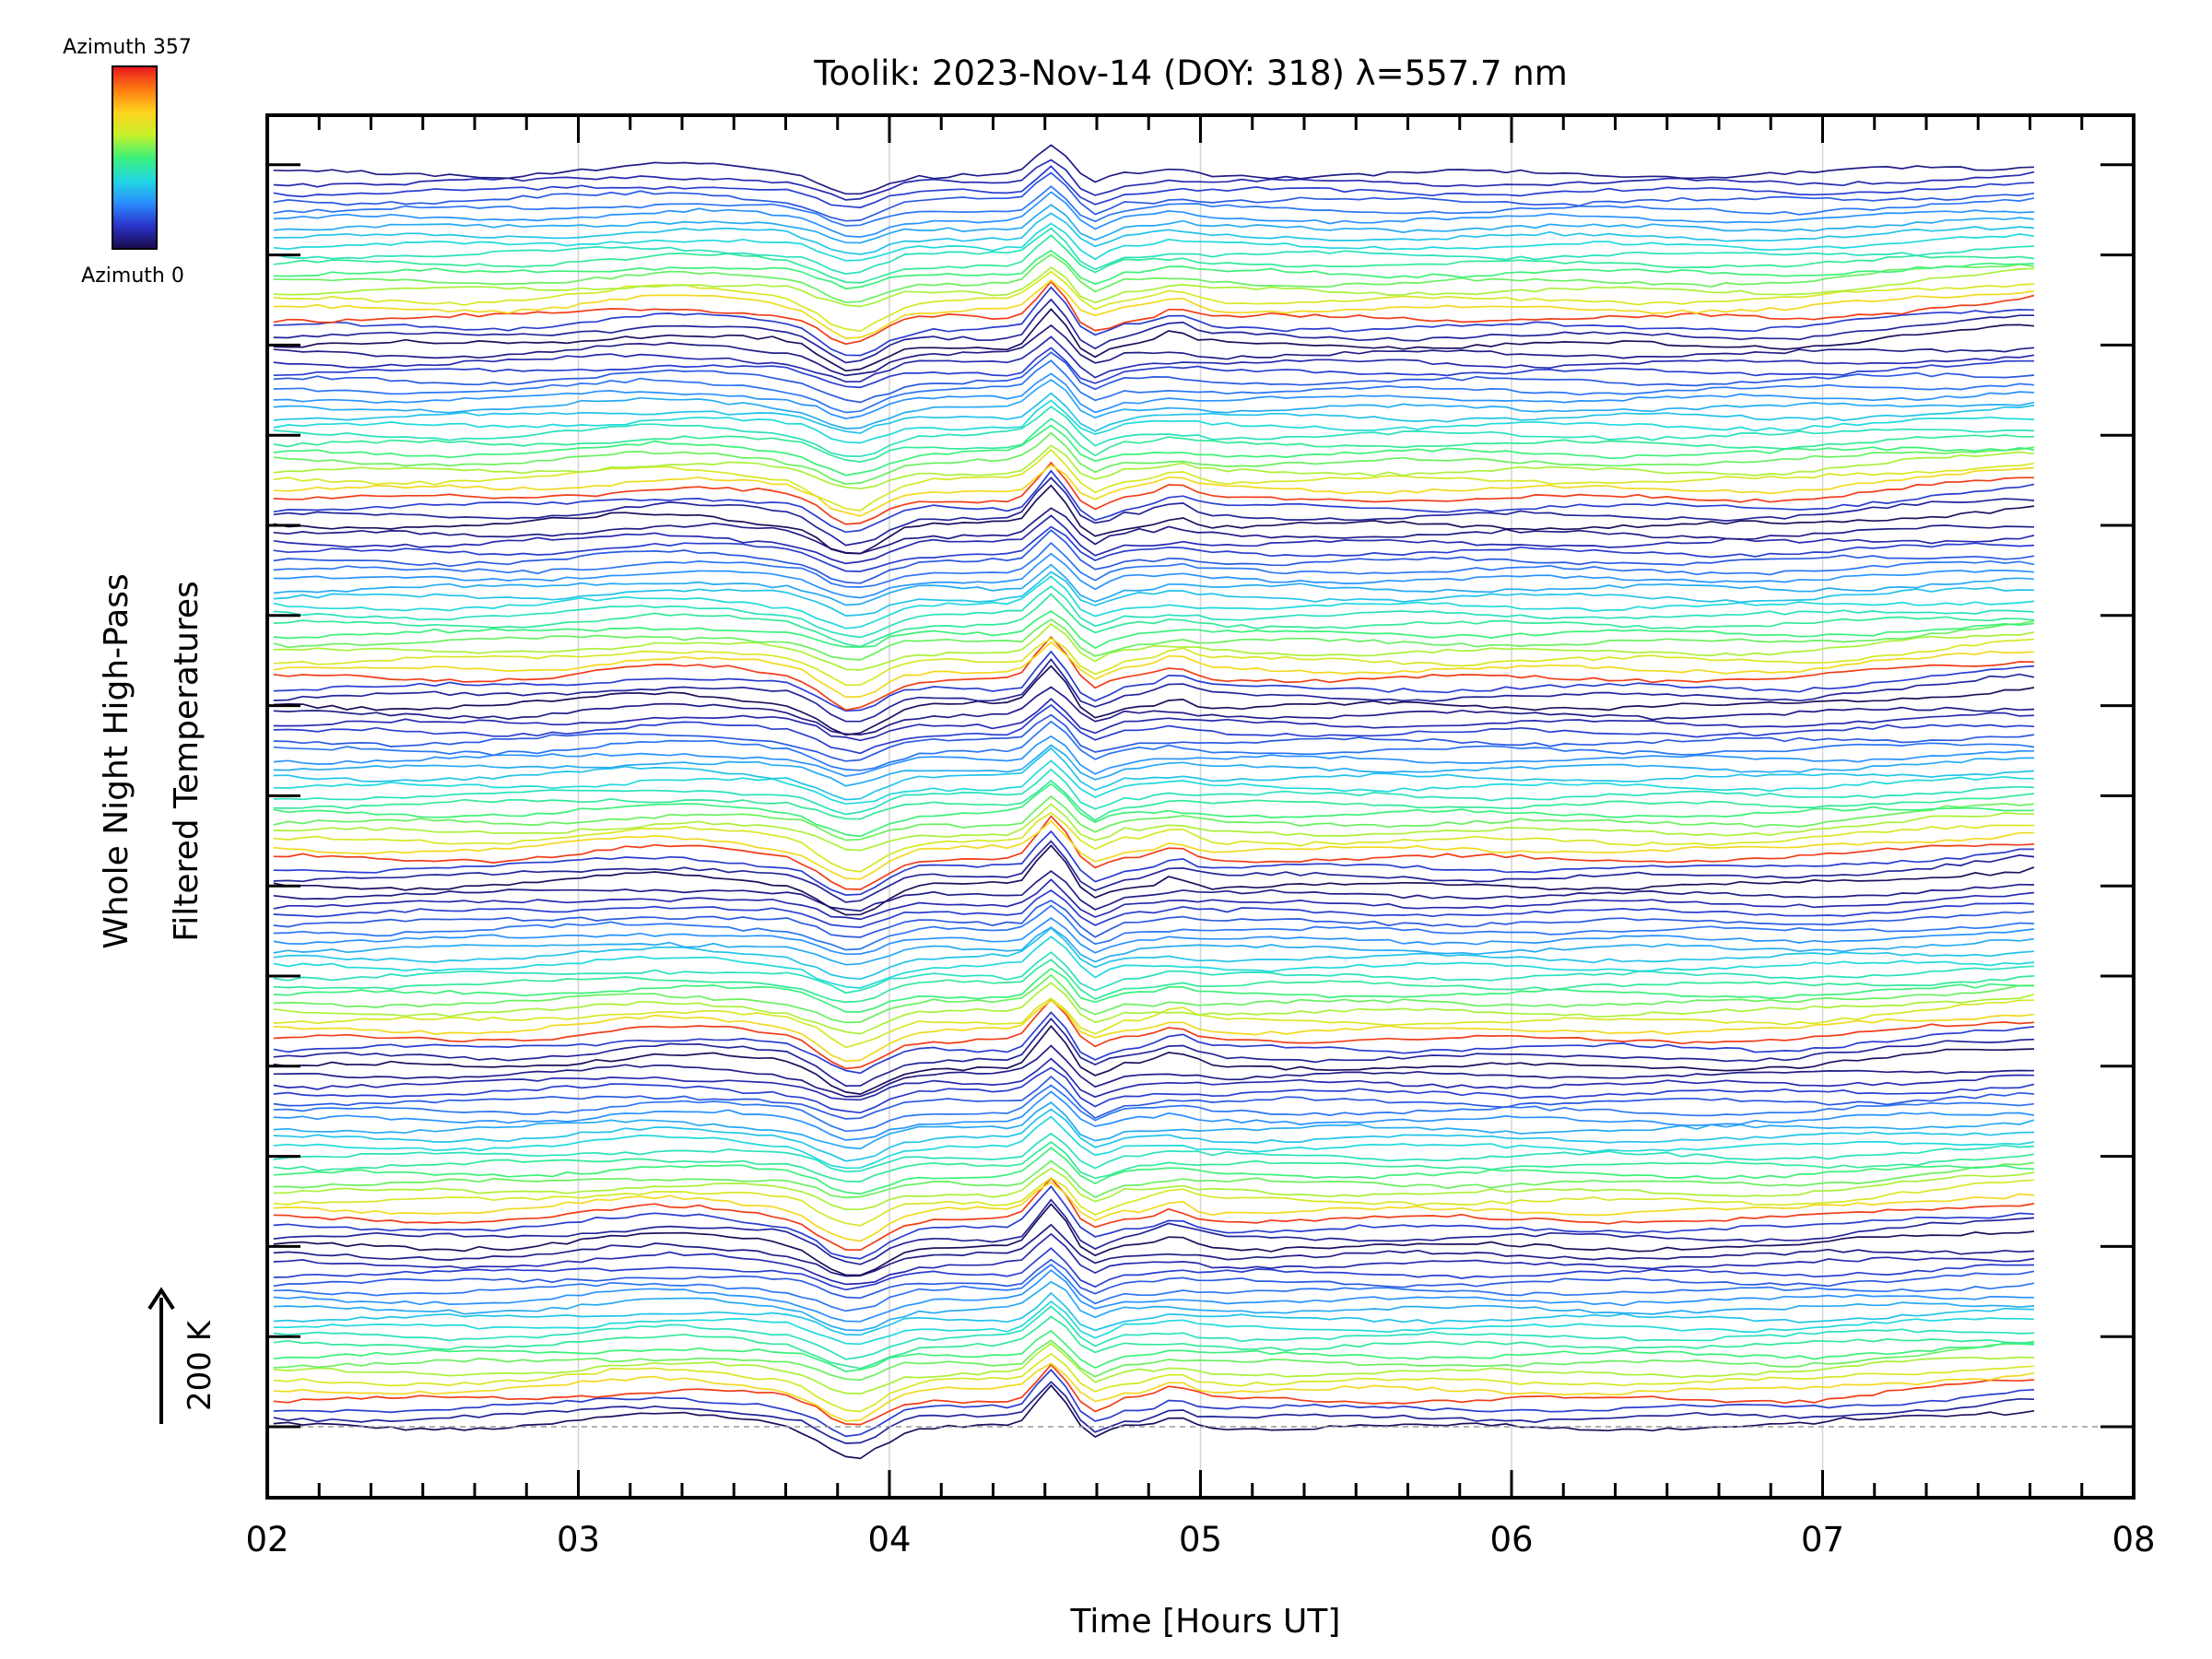 Image resolution: width=2212 pixels, height=1659 pixels. Describe the element at coordinates (161, 1299) in the screenshot. I see `scale-arrow-icon` at that location.